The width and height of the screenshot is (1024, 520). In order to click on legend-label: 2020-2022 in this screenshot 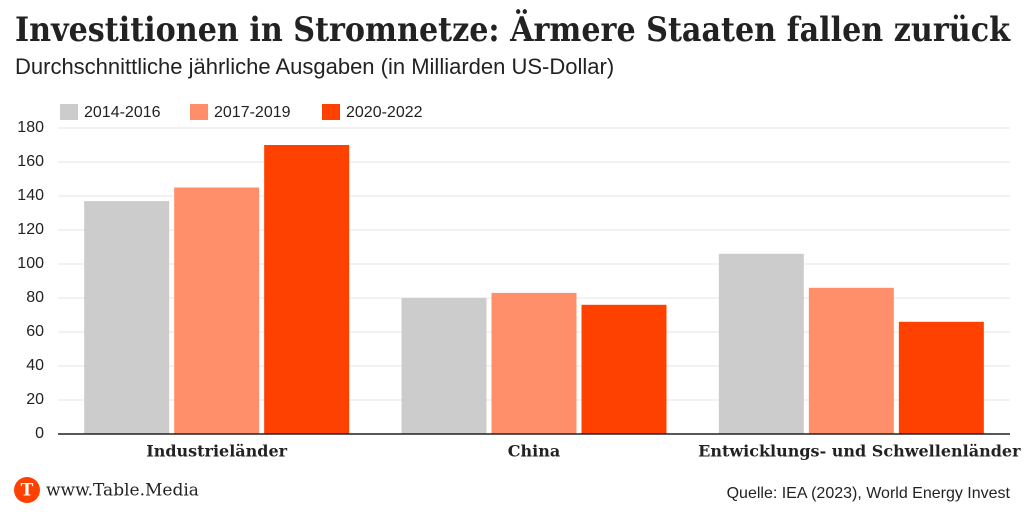, I will do `click(384, 112)`.